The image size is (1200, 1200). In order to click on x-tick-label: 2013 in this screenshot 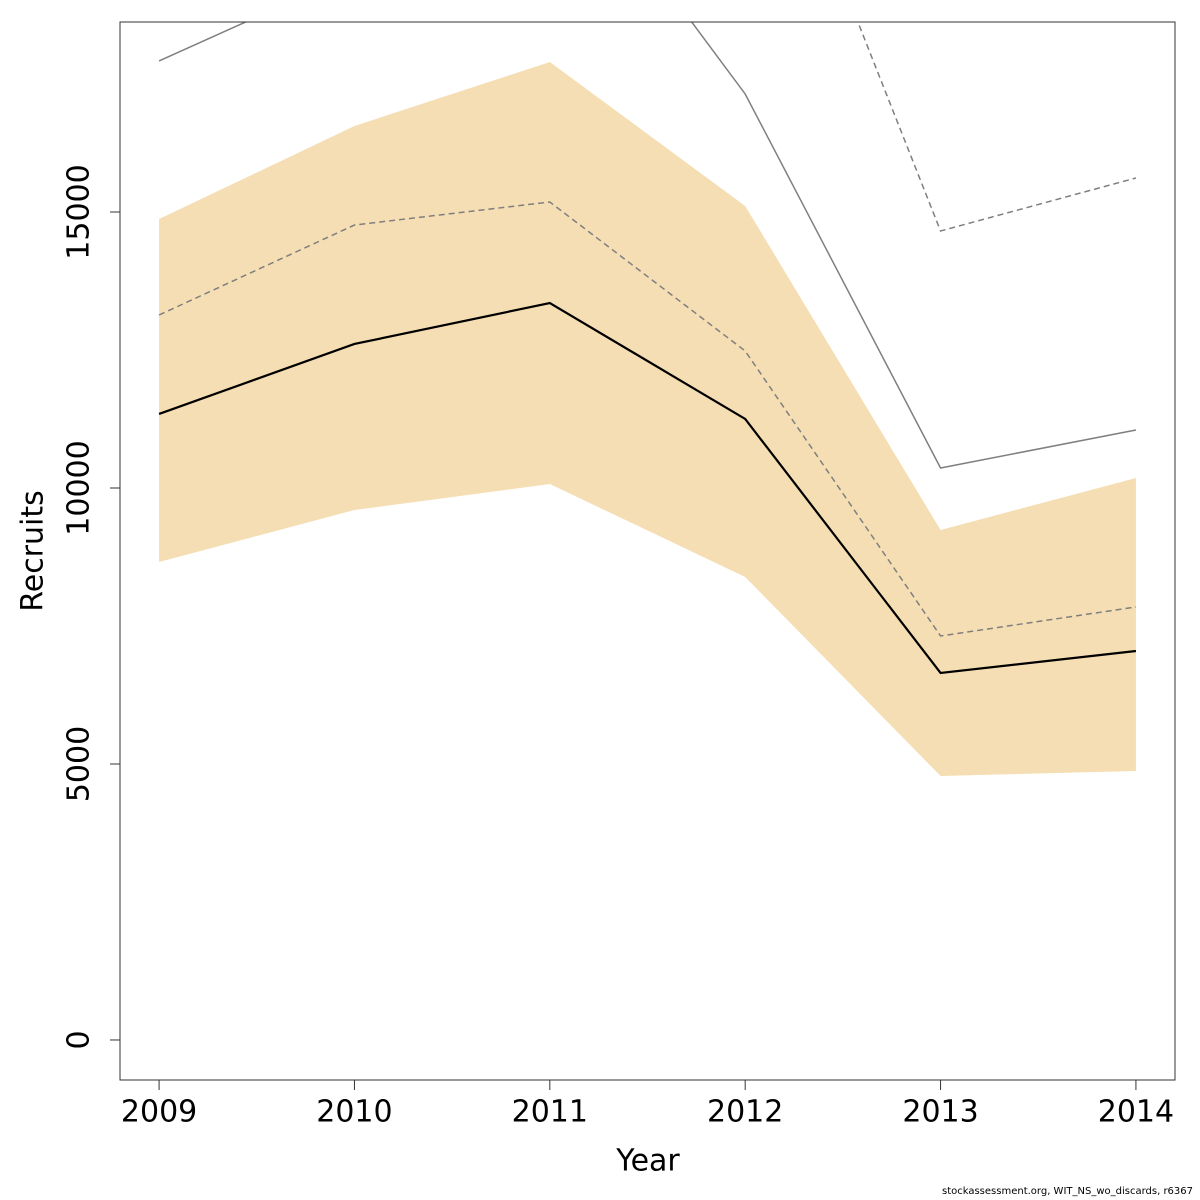, I will do `click(940, 1112)`.